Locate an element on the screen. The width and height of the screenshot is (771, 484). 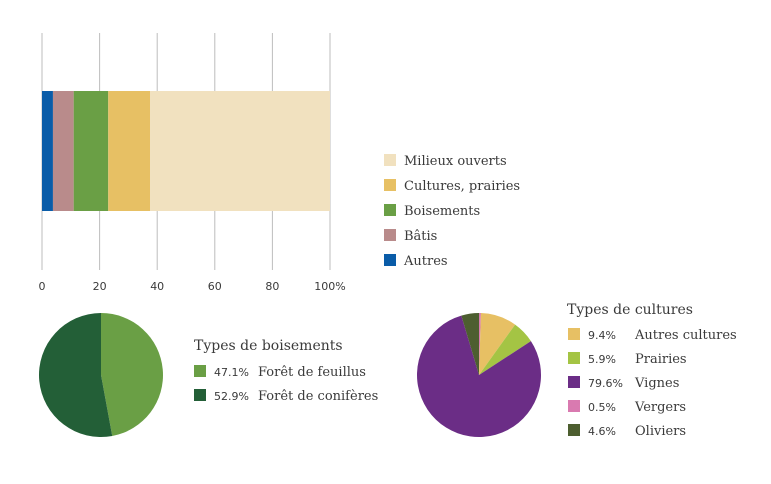
pie-slices-boisements is located at coordinates (100, 375).